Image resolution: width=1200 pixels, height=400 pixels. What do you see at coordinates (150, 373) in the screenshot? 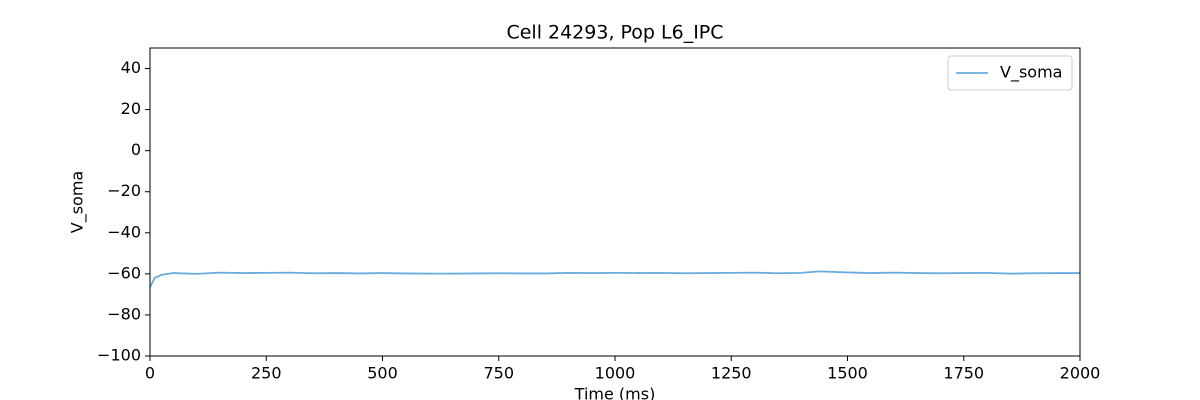
I see `x-tick-label: 0` at bounding box center [150, 373].